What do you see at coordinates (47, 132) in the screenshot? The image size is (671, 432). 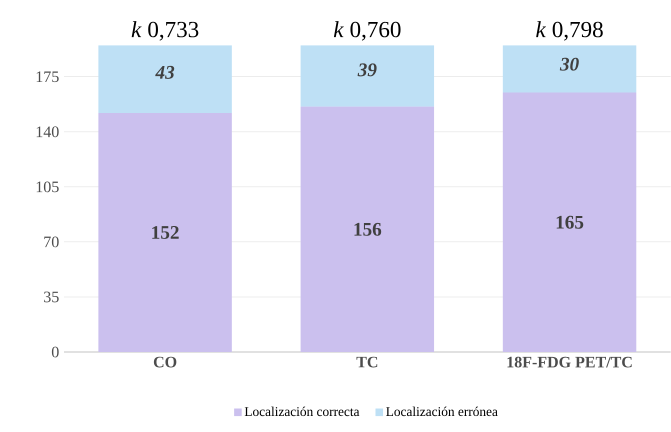 I see `y-tick-label: 140` at bounding box center [47, 132].